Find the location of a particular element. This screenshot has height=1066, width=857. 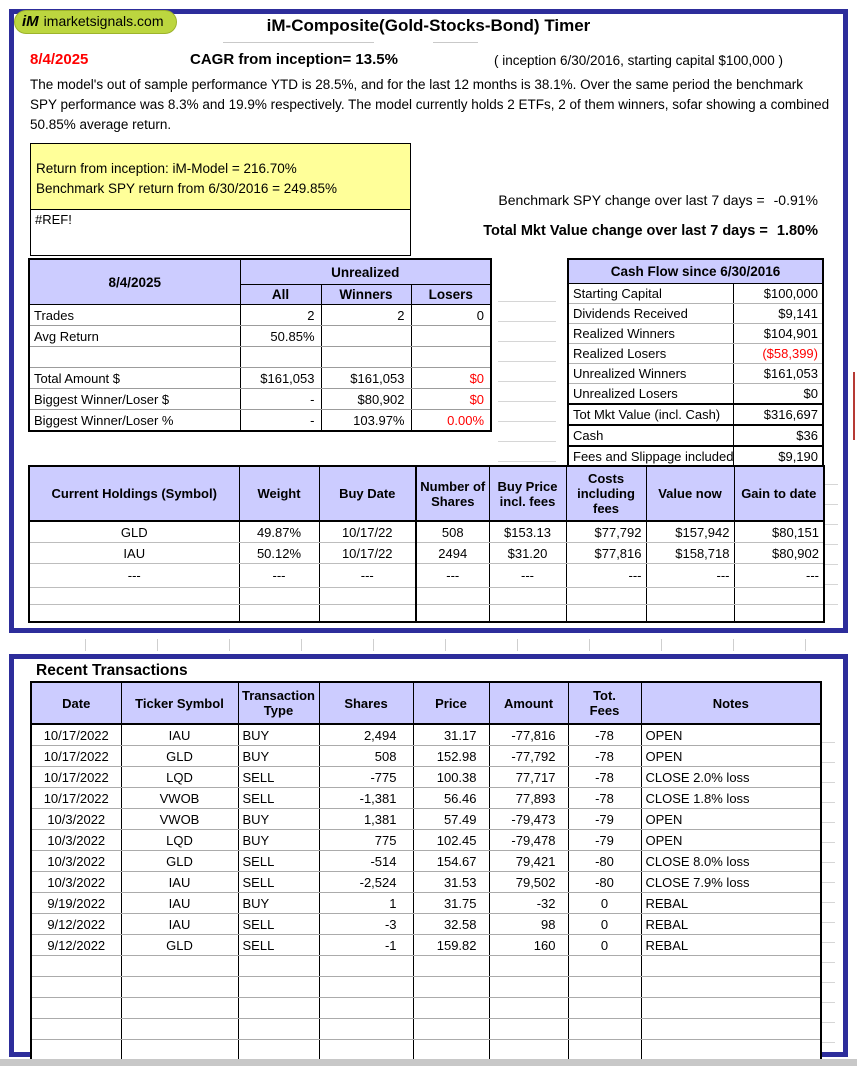

mkt-value-weekly-change-value: 1.80% is located at coordinates (797, 231).